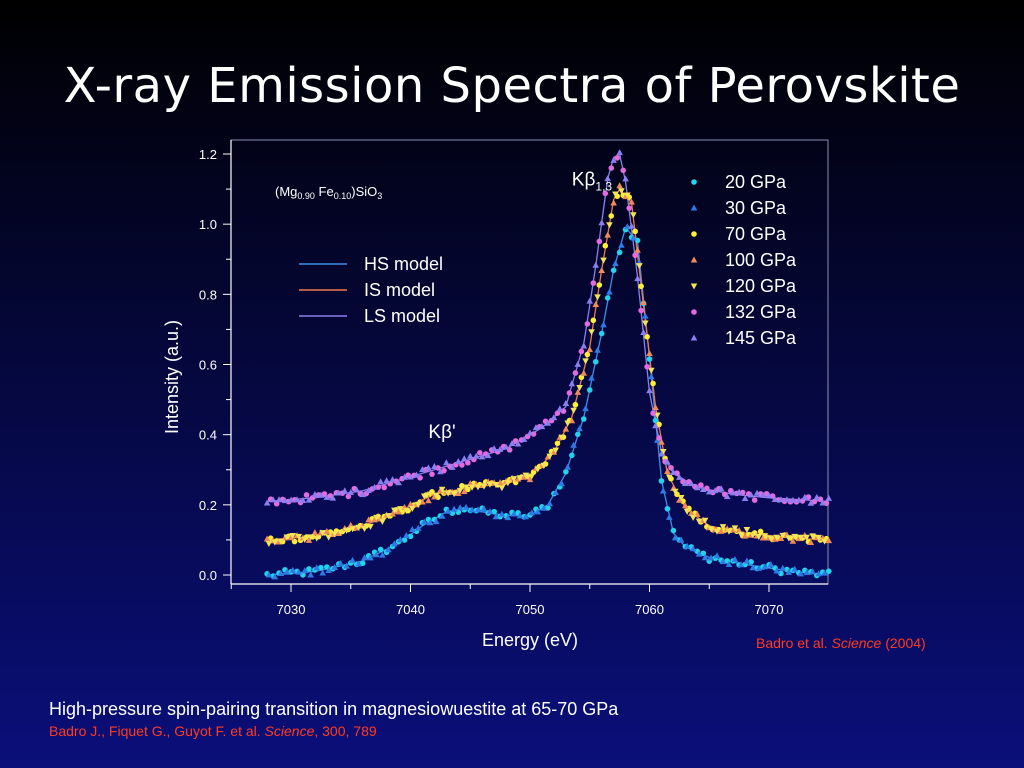 The width and height of the screenshot is (1024, 768). What do you see at coordinates (208, 294) in the screenshot?
I see `y-tick-label: 0.8` at bounding box center [208, 294].